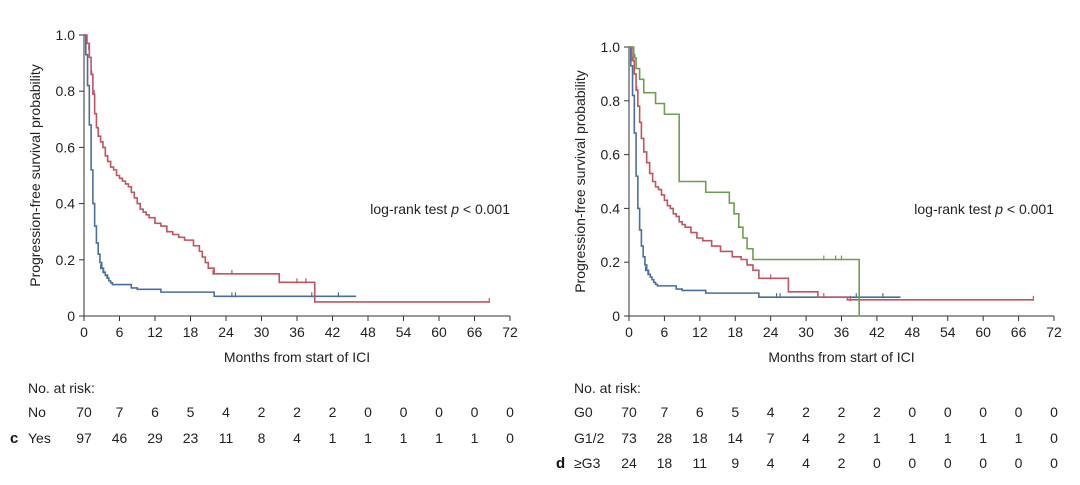 Image resolution: width=1080 pixels, height=485 pixels. Describe the element at coordinates (66, 35) in the screenshot. I see `y-tick-label: 1.0` at that location.